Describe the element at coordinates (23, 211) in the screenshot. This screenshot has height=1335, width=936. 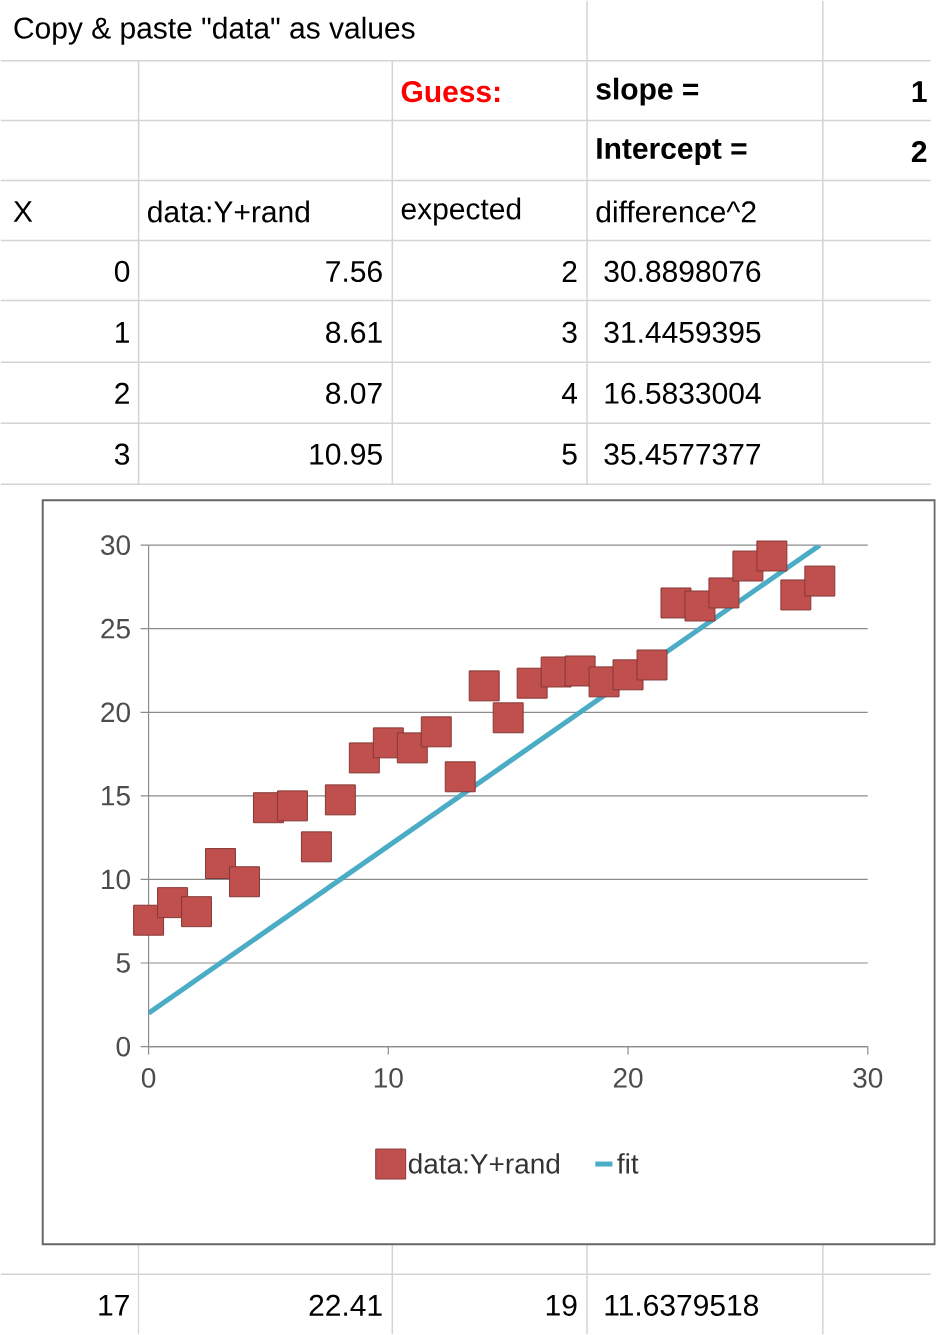
I see `text: X` at that location.